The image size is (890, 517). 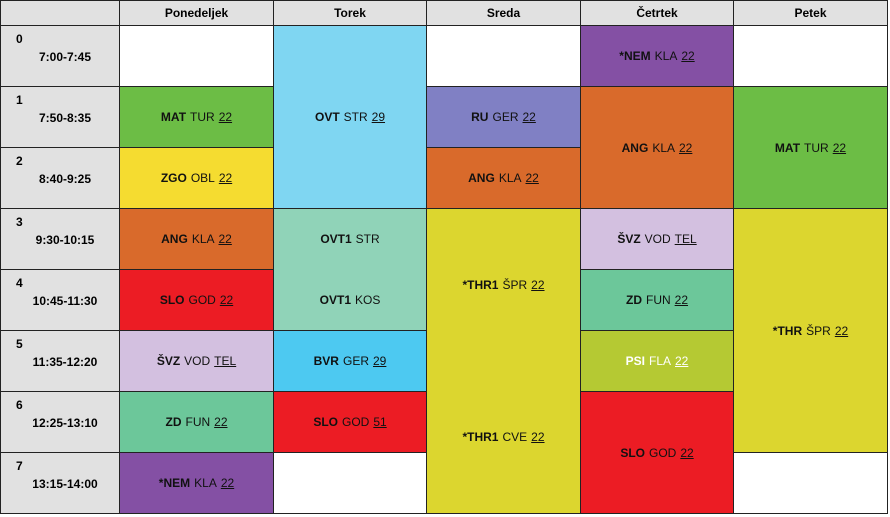 I want to click on period-3: 3 9:30-10:15, so click(x=60, y=239).